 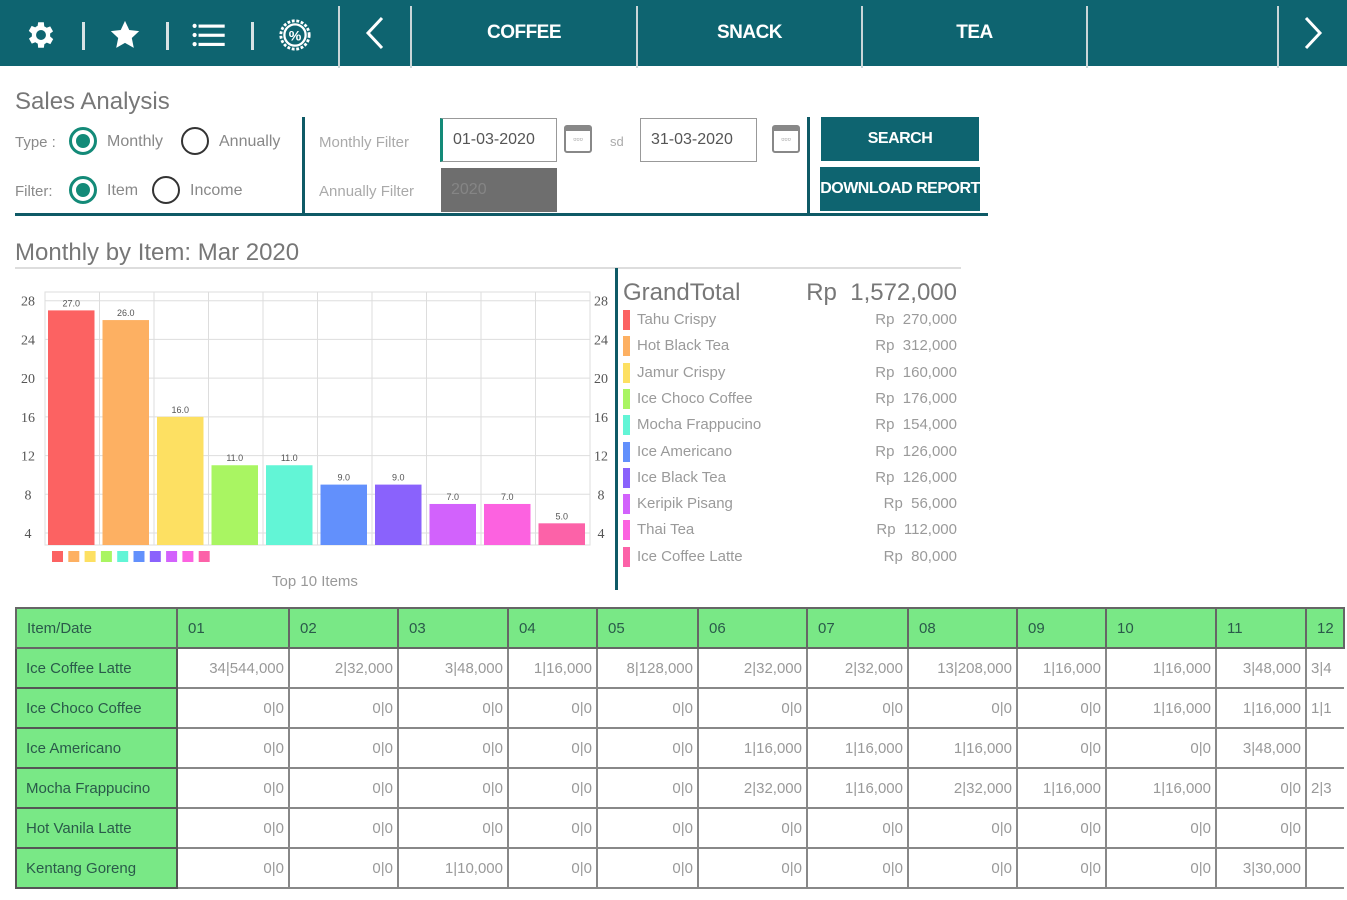 I want to click on tab-empty, so click(x=1182, y=33).